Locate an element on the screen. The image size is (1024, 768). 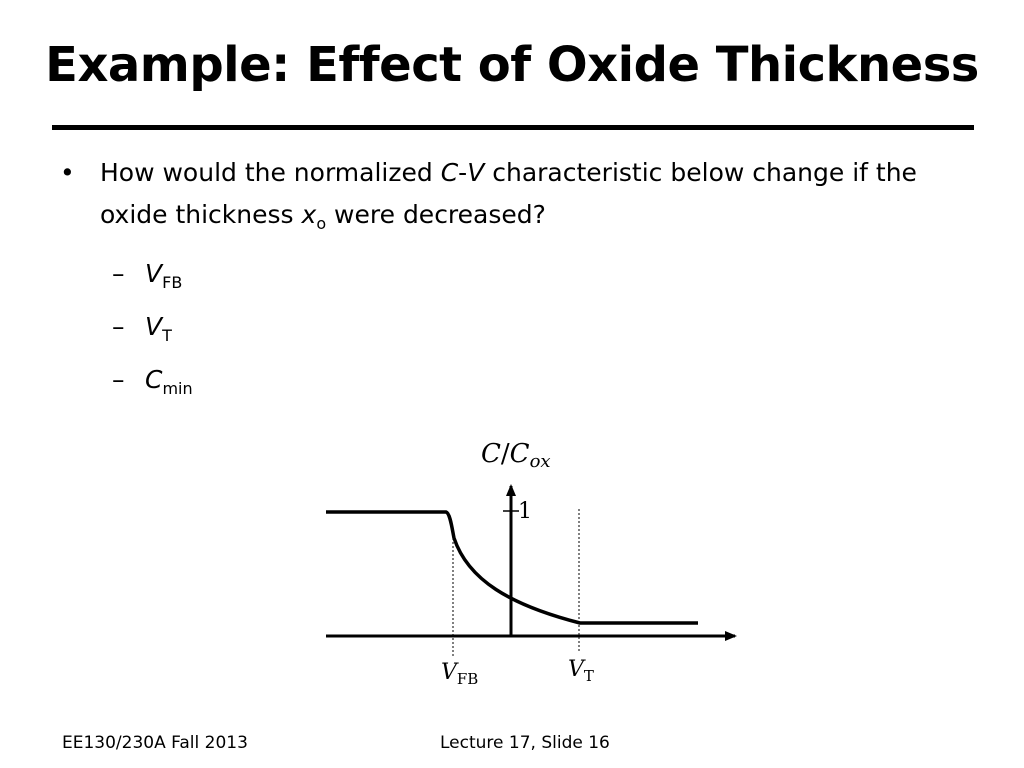
title-underline is located at coordinates (513, 127).